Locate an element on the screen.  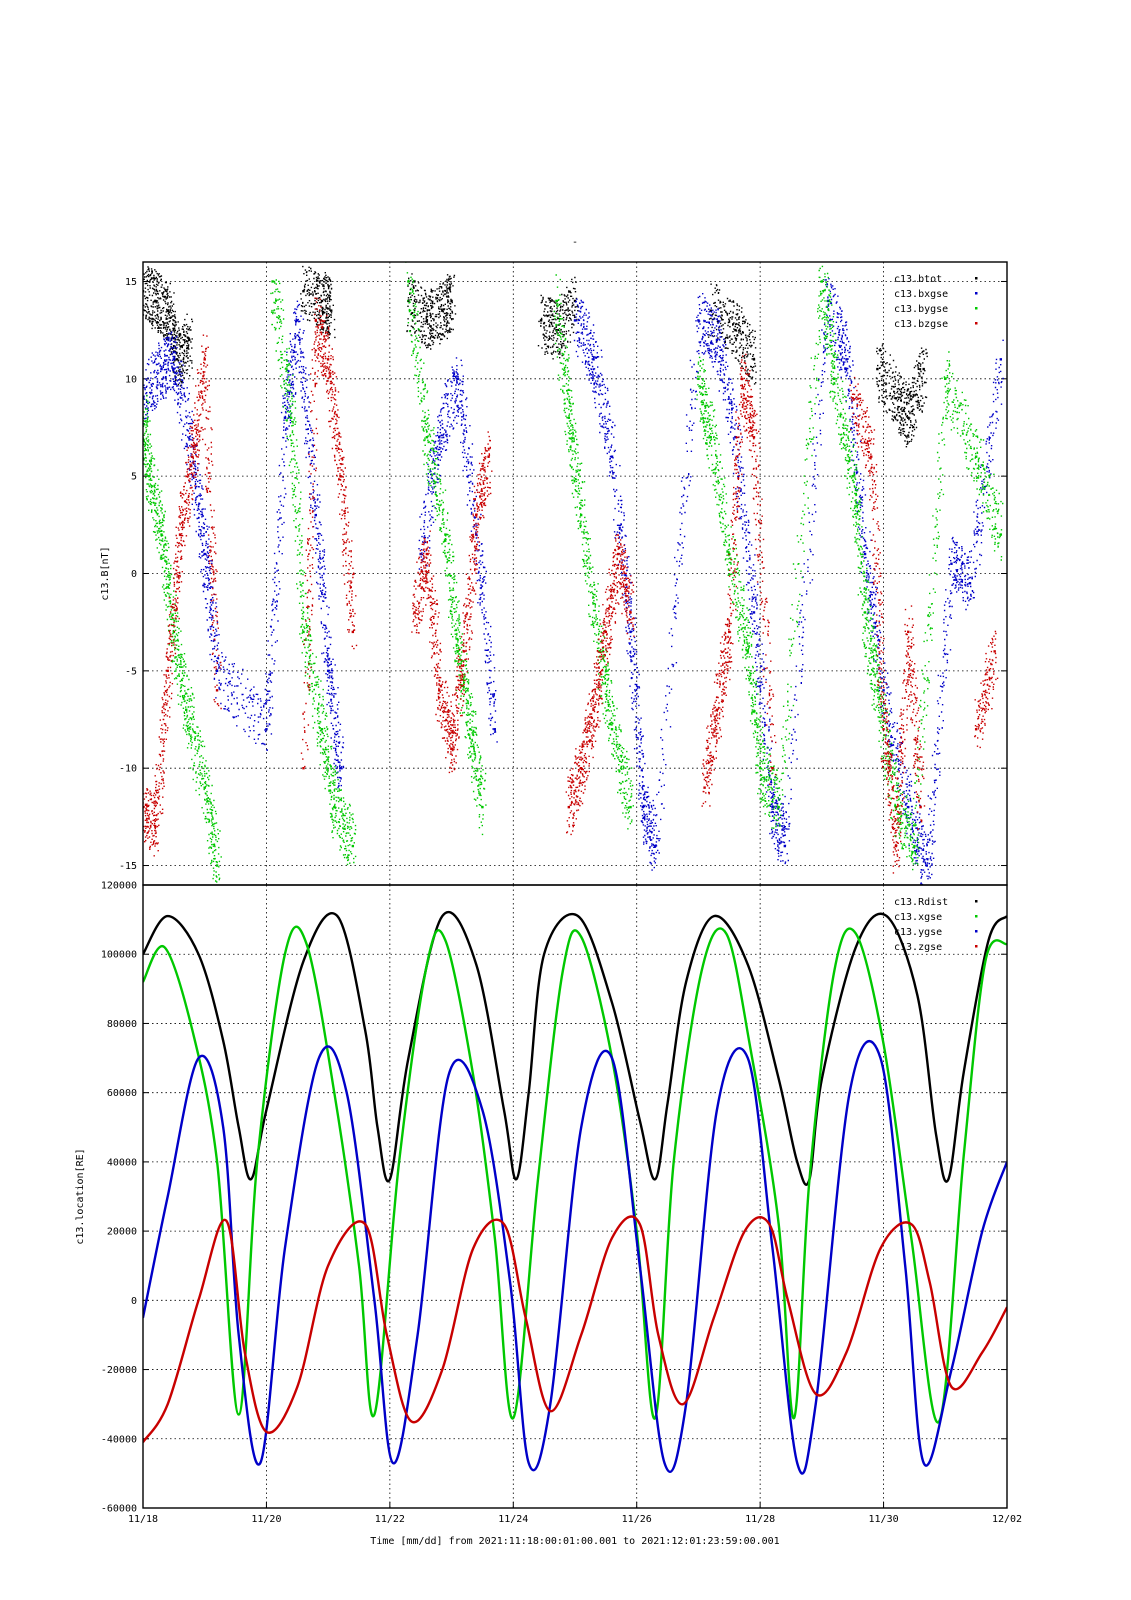
y-tick-label: -10 is located at coordinates (128, 769).